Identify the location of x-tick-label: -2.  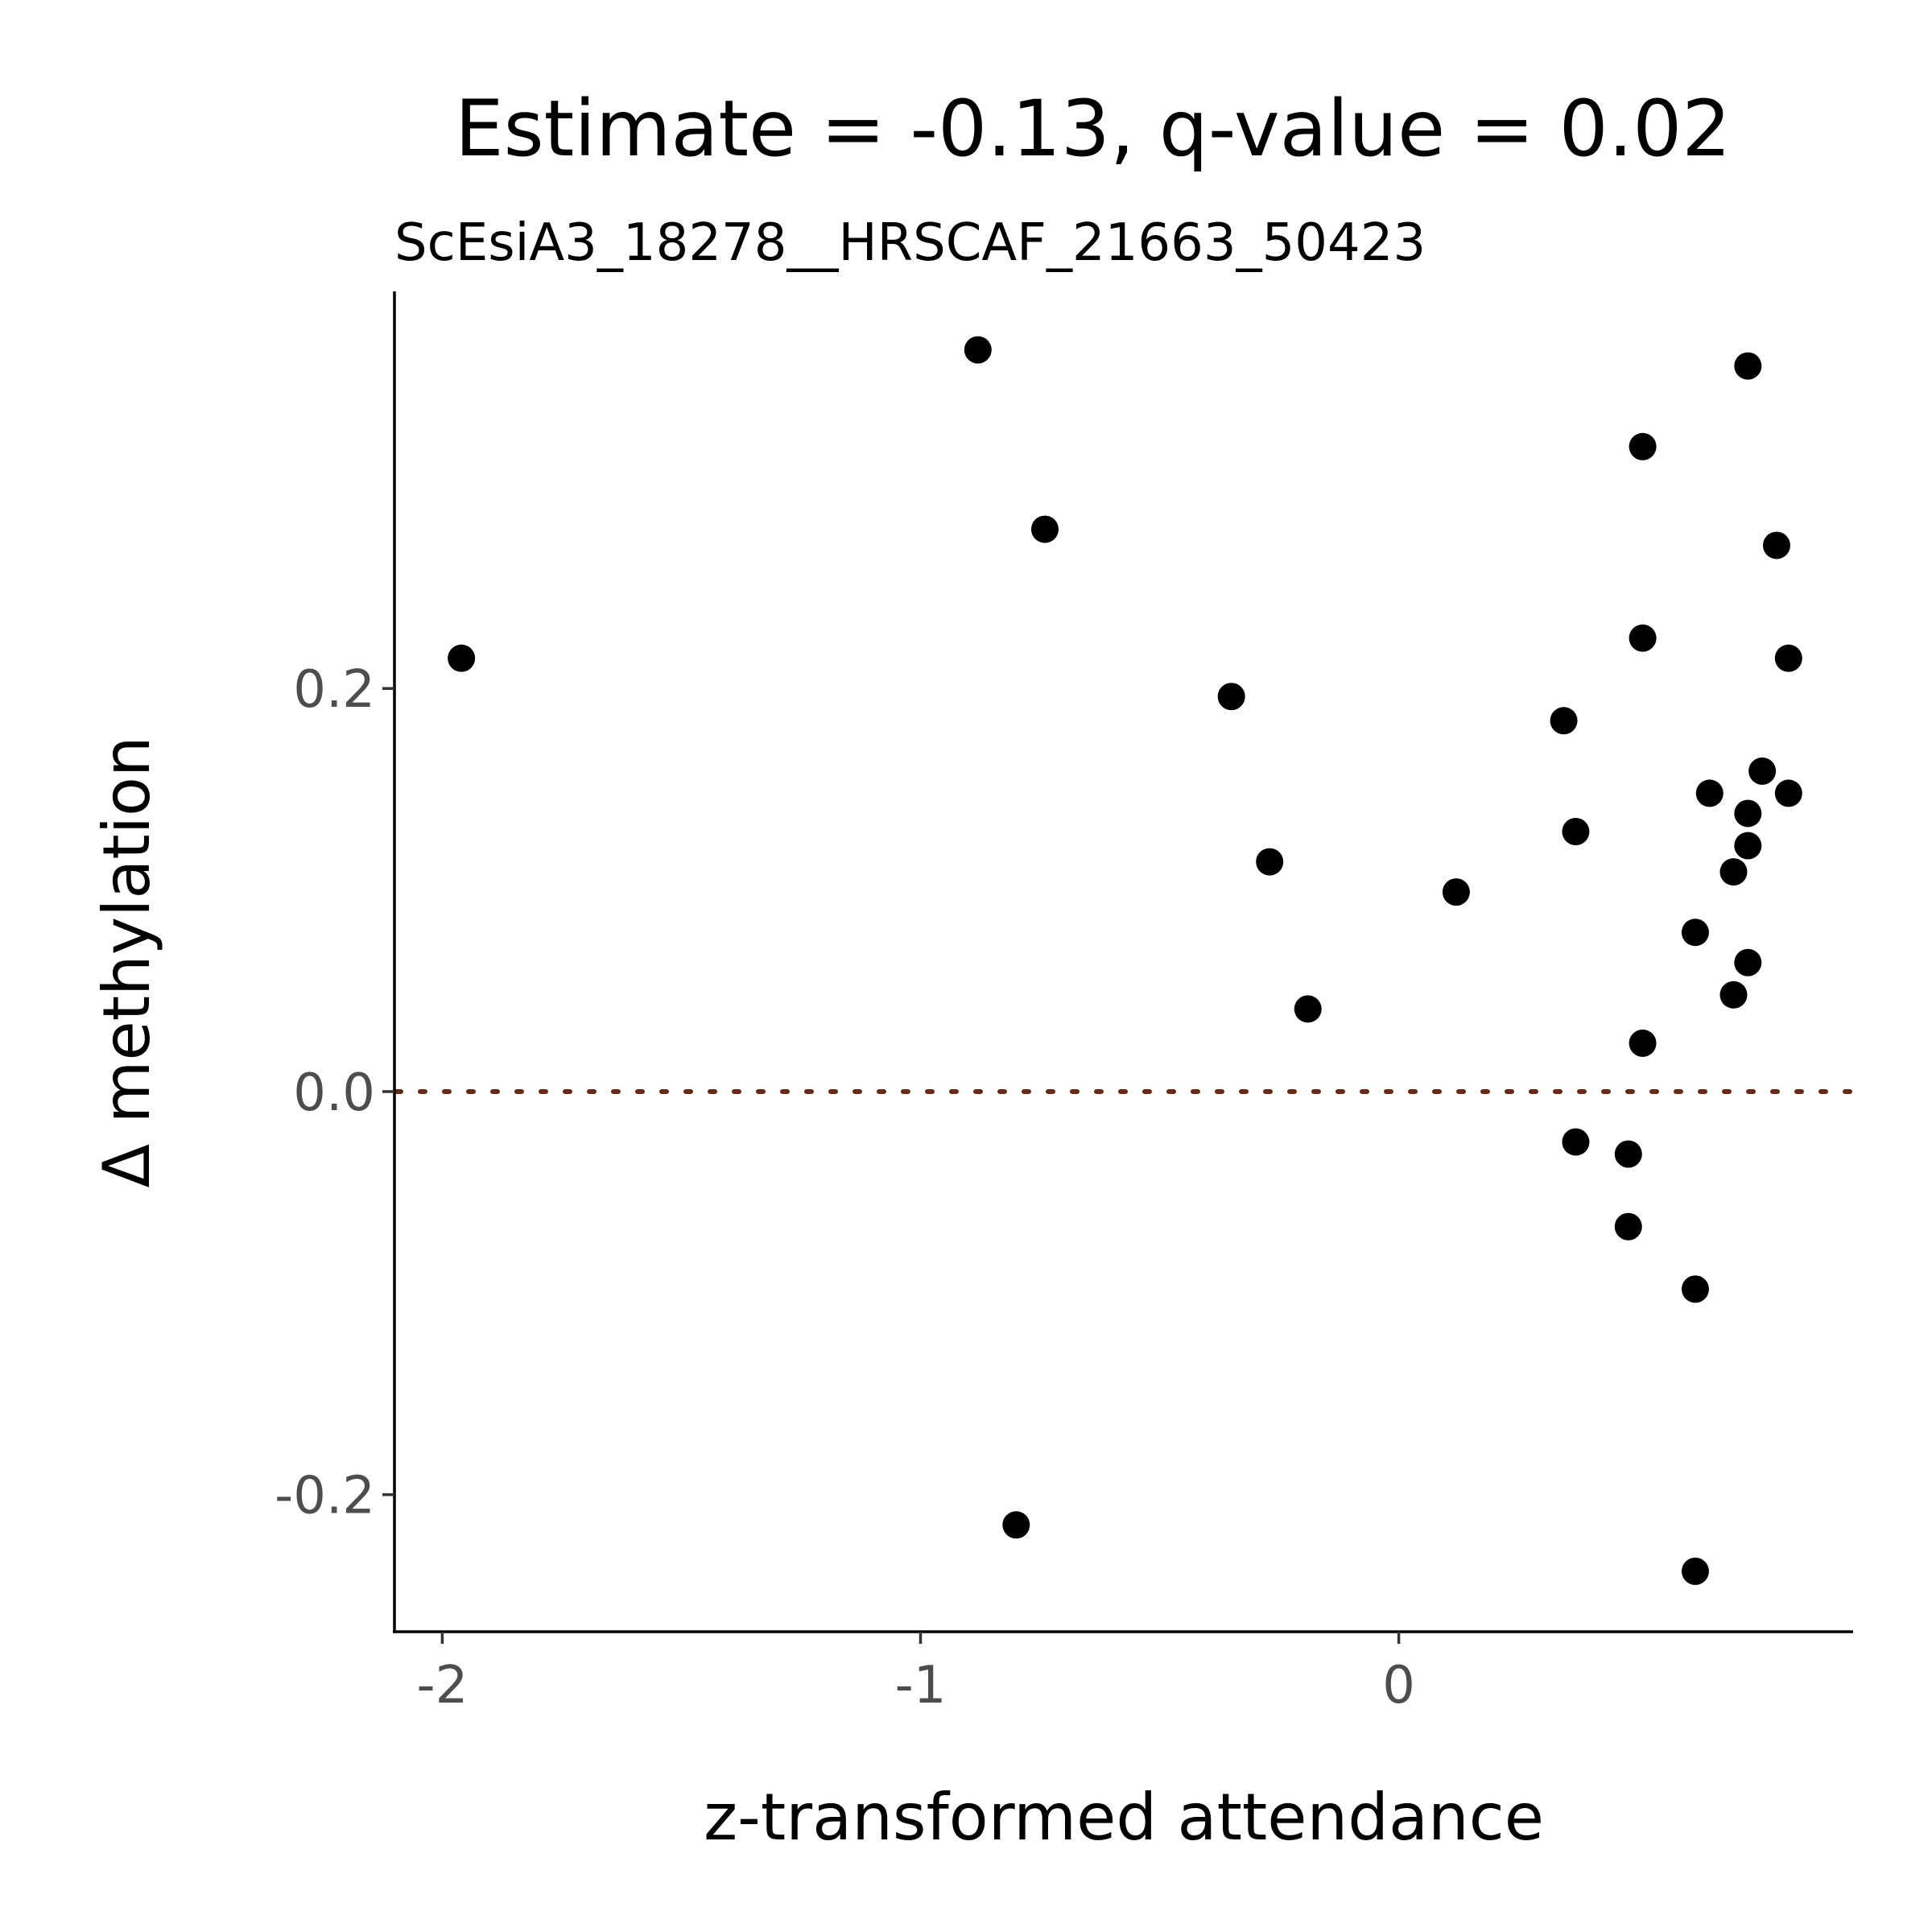
(443, 1686).